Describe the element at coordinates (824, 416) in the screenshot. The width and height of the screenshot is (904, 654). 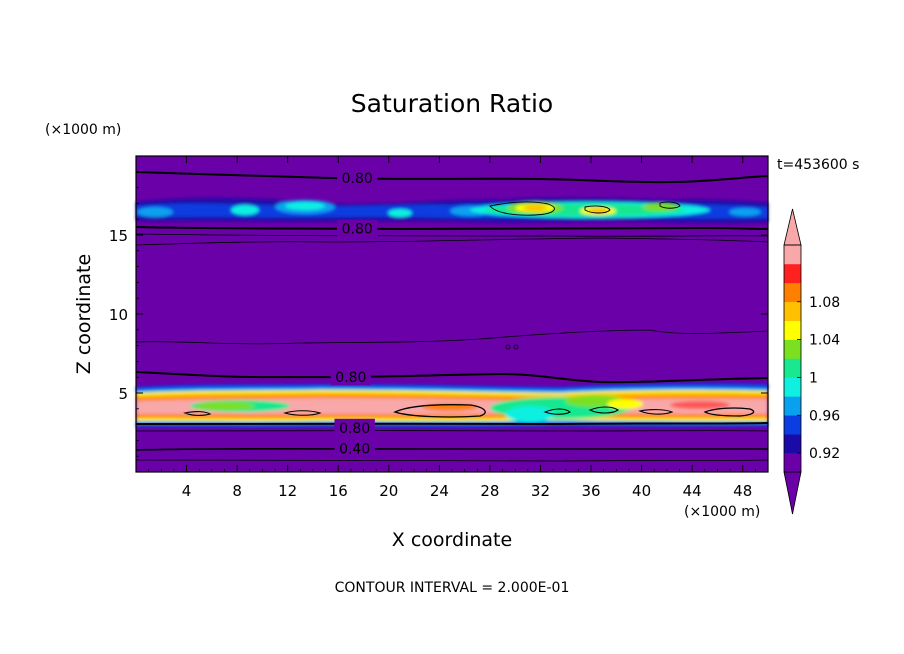
I see `colorbar-label: 0.96` at that location.